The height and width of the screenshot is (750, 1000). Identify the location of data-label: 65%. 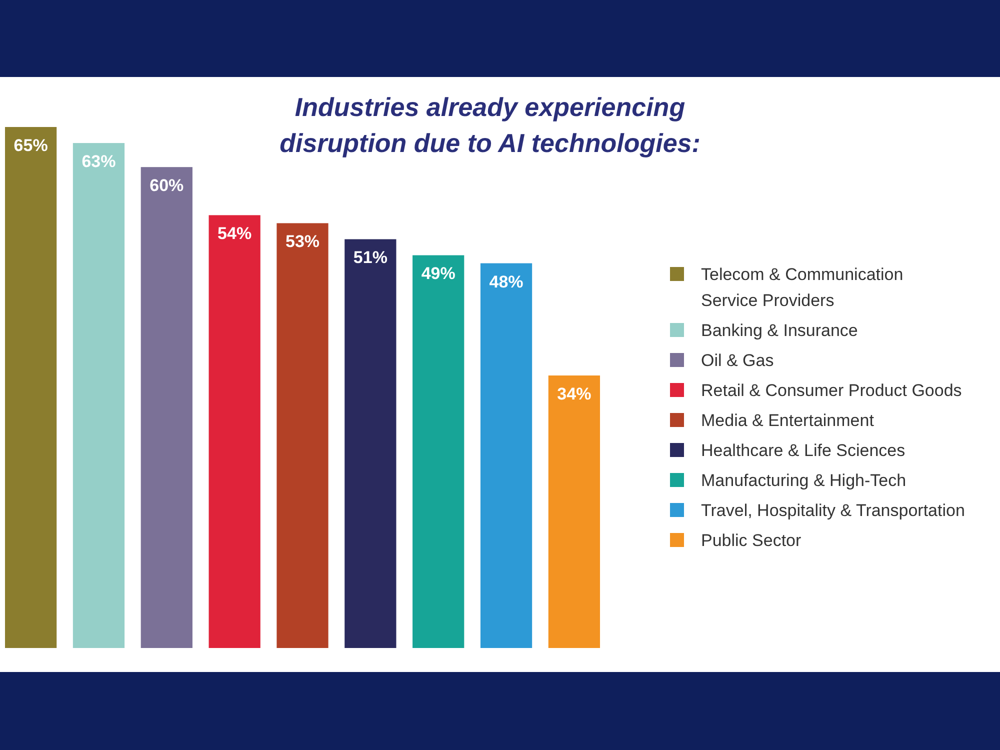
(31, 145).